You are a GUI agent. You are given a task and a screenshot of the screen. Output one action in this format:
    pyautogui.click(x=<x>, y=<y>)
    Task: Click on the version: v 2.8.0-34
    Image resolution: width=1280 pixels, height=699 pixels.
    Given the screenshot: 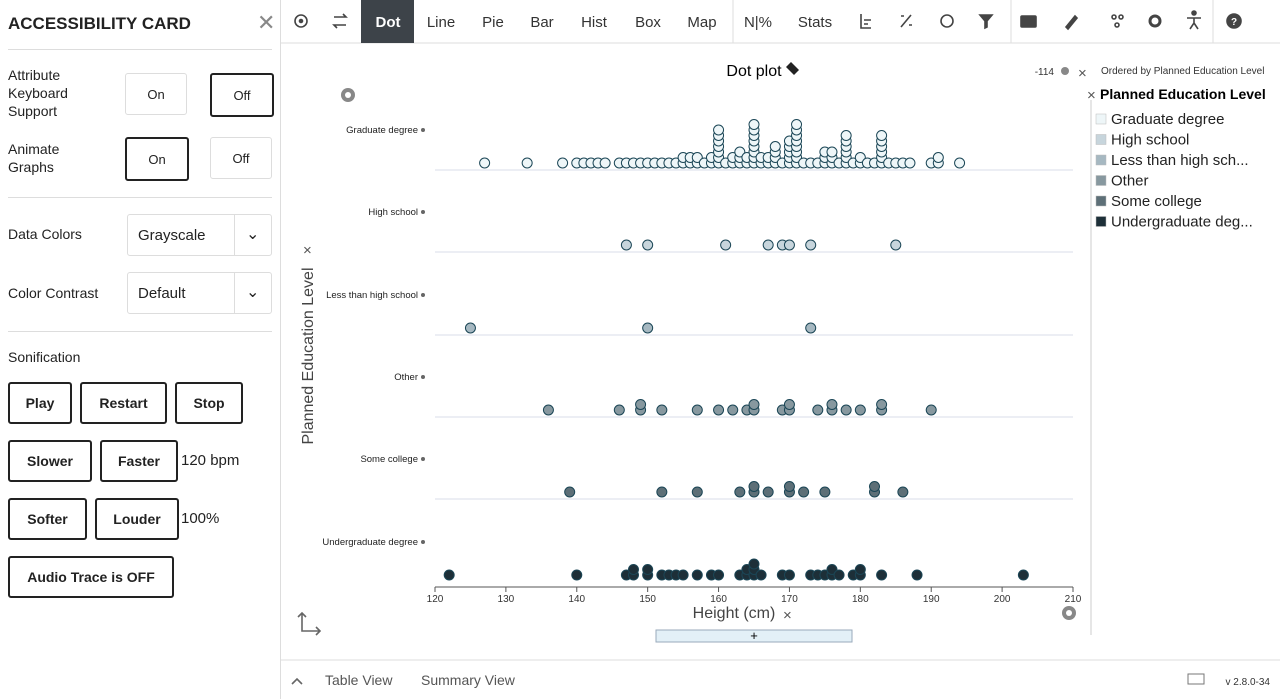 What is the action you would take?
    pyautogui.click(x=1248, y=682)
    